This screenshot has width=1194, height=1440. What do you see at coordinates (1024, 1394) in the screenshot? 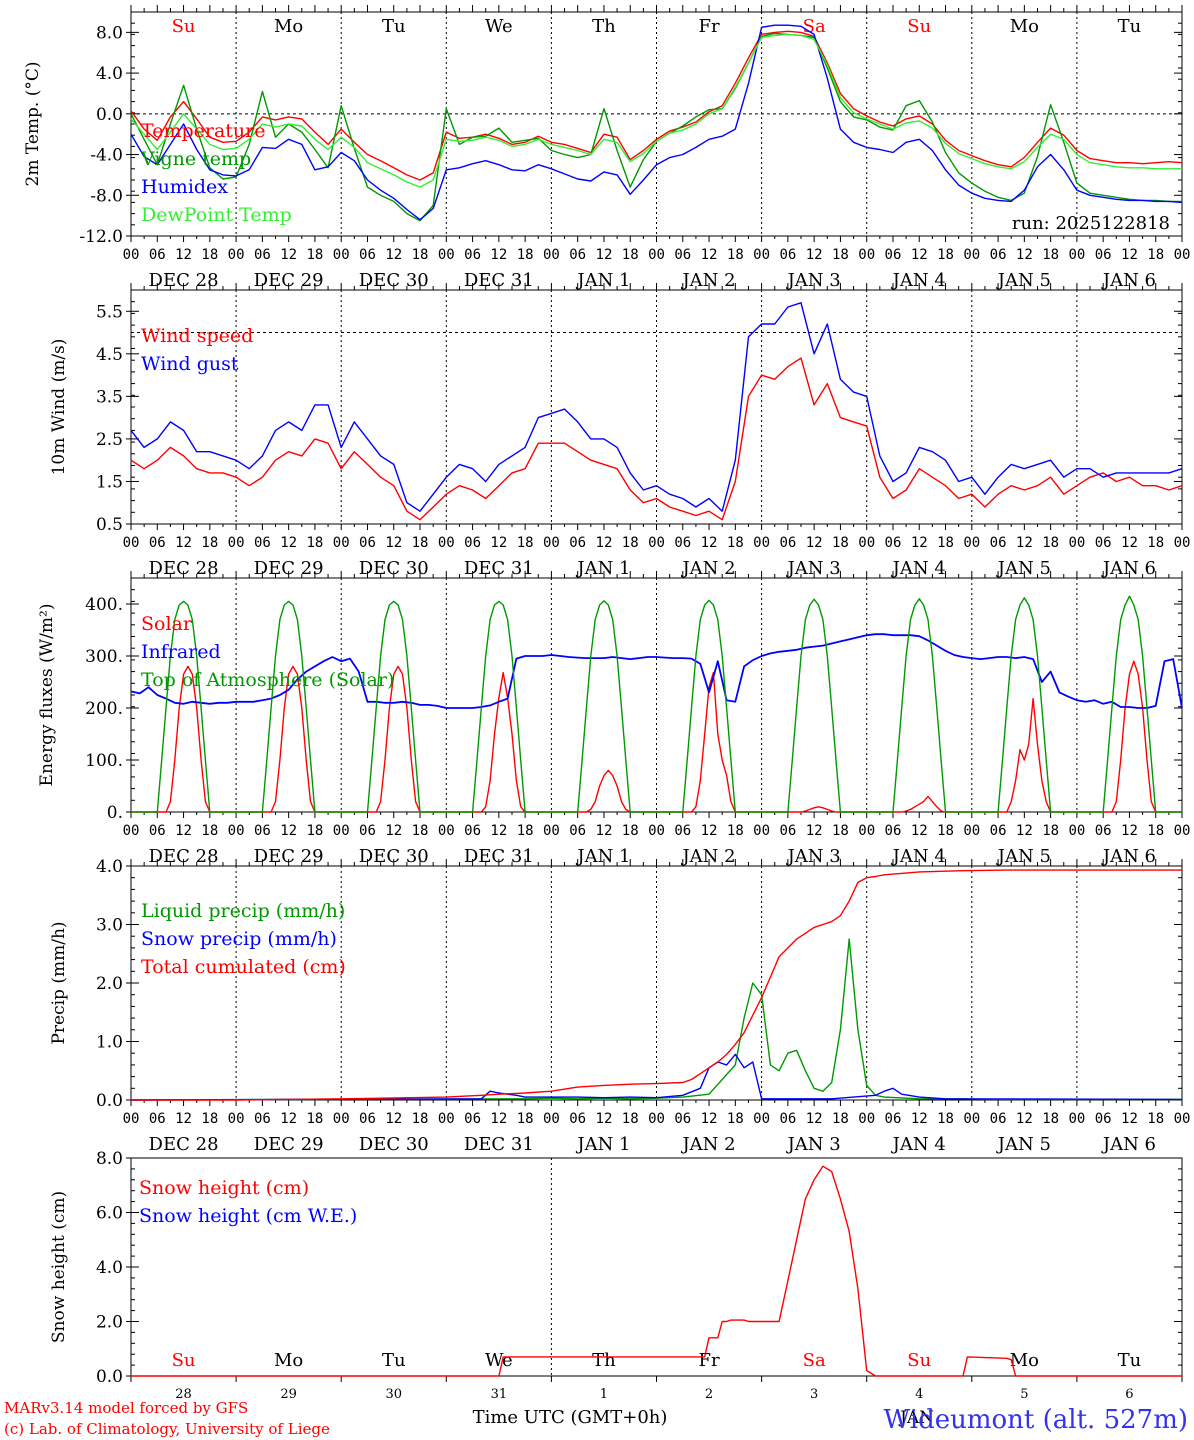
I see `snow-date-label: 5` at bounding box center [1024, 1394].